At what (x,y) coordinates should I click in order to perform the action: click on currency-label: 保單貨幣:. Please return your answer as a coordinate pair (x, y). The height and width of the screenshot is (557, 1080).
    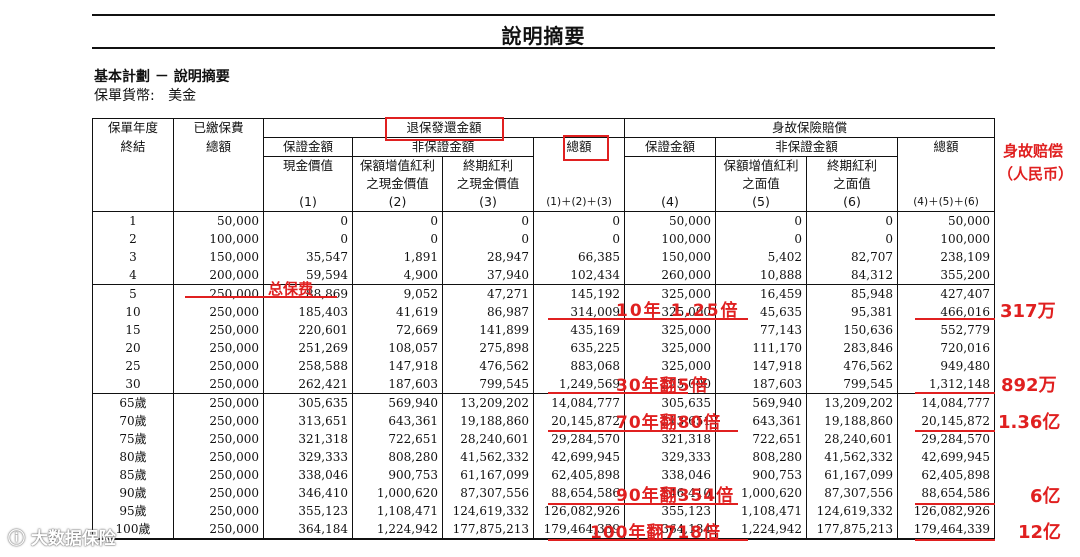
    Looking at the image, I should click on (124, 96).